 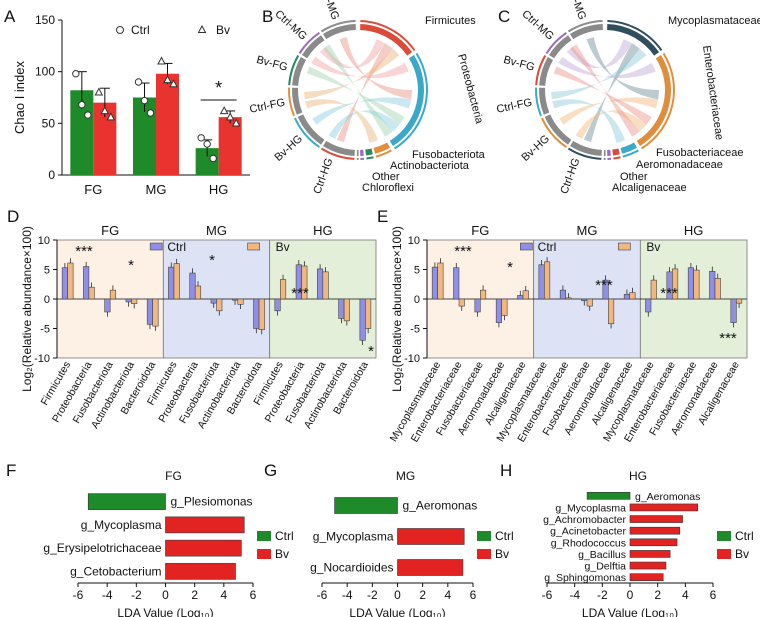 I want to click on sample-label: Bv-MG, so click(x=329, y=10).